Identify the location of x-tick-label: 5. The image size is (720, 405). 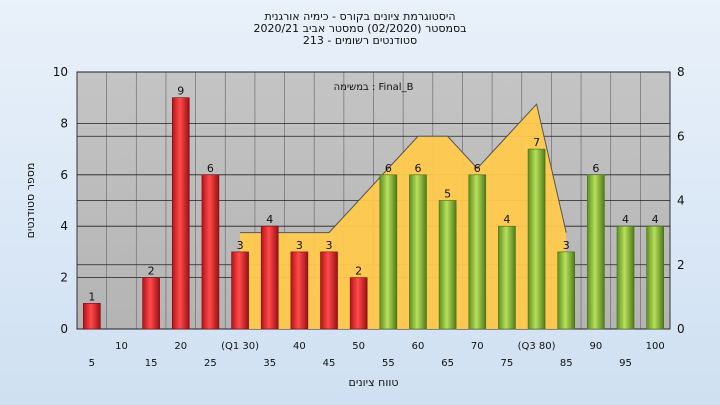
(92, 363).